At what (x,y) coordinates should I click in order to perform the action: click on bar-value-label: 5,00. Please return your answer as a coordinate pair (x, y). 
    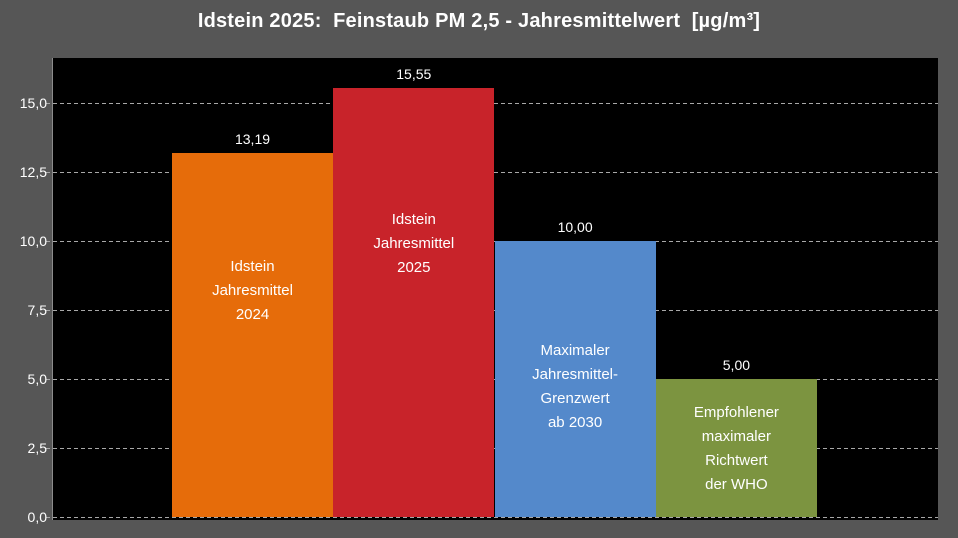
    Looking at the image, I should click on (736, 365).